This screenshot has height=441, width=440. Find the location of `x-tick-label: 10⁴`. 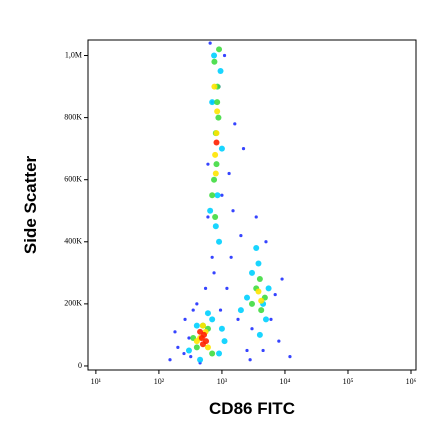

x-tick-label: 10⁴ is located at coordinates (285, 381).